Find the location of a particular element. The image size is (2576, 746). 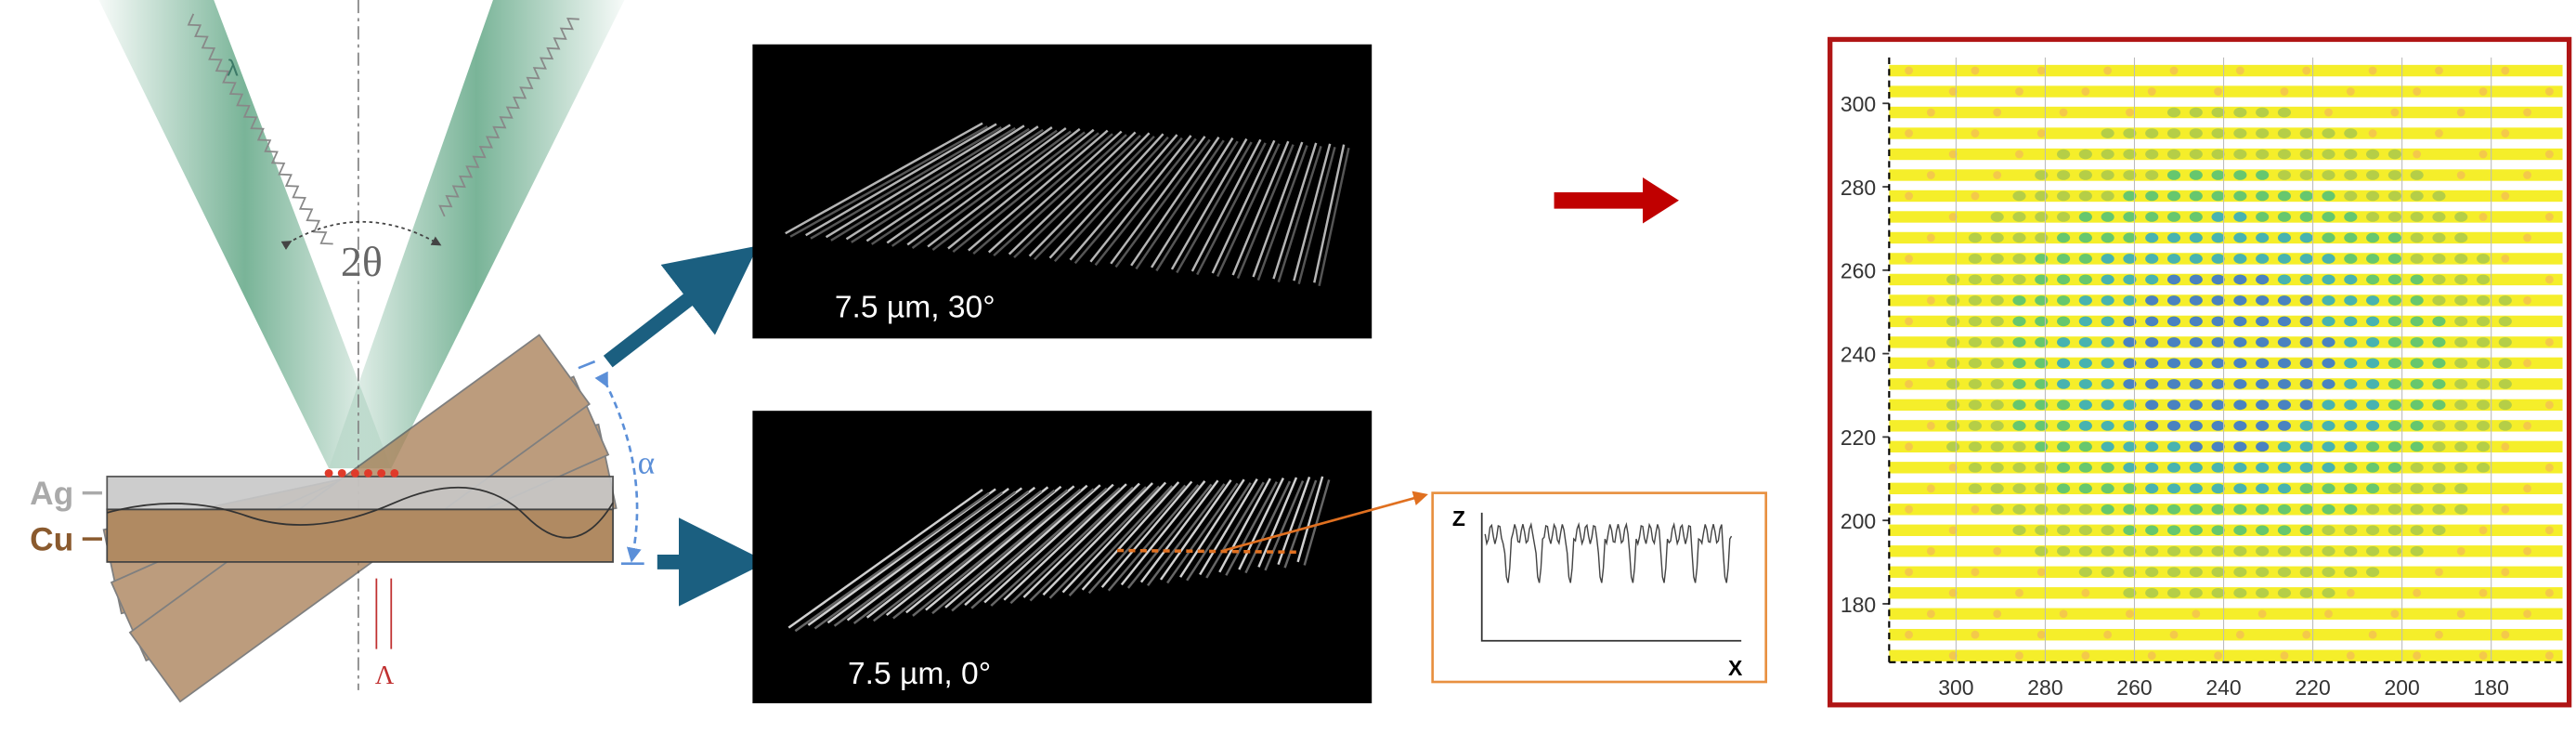

y-tick-label: 280 is located at coordinates (1858, 188).